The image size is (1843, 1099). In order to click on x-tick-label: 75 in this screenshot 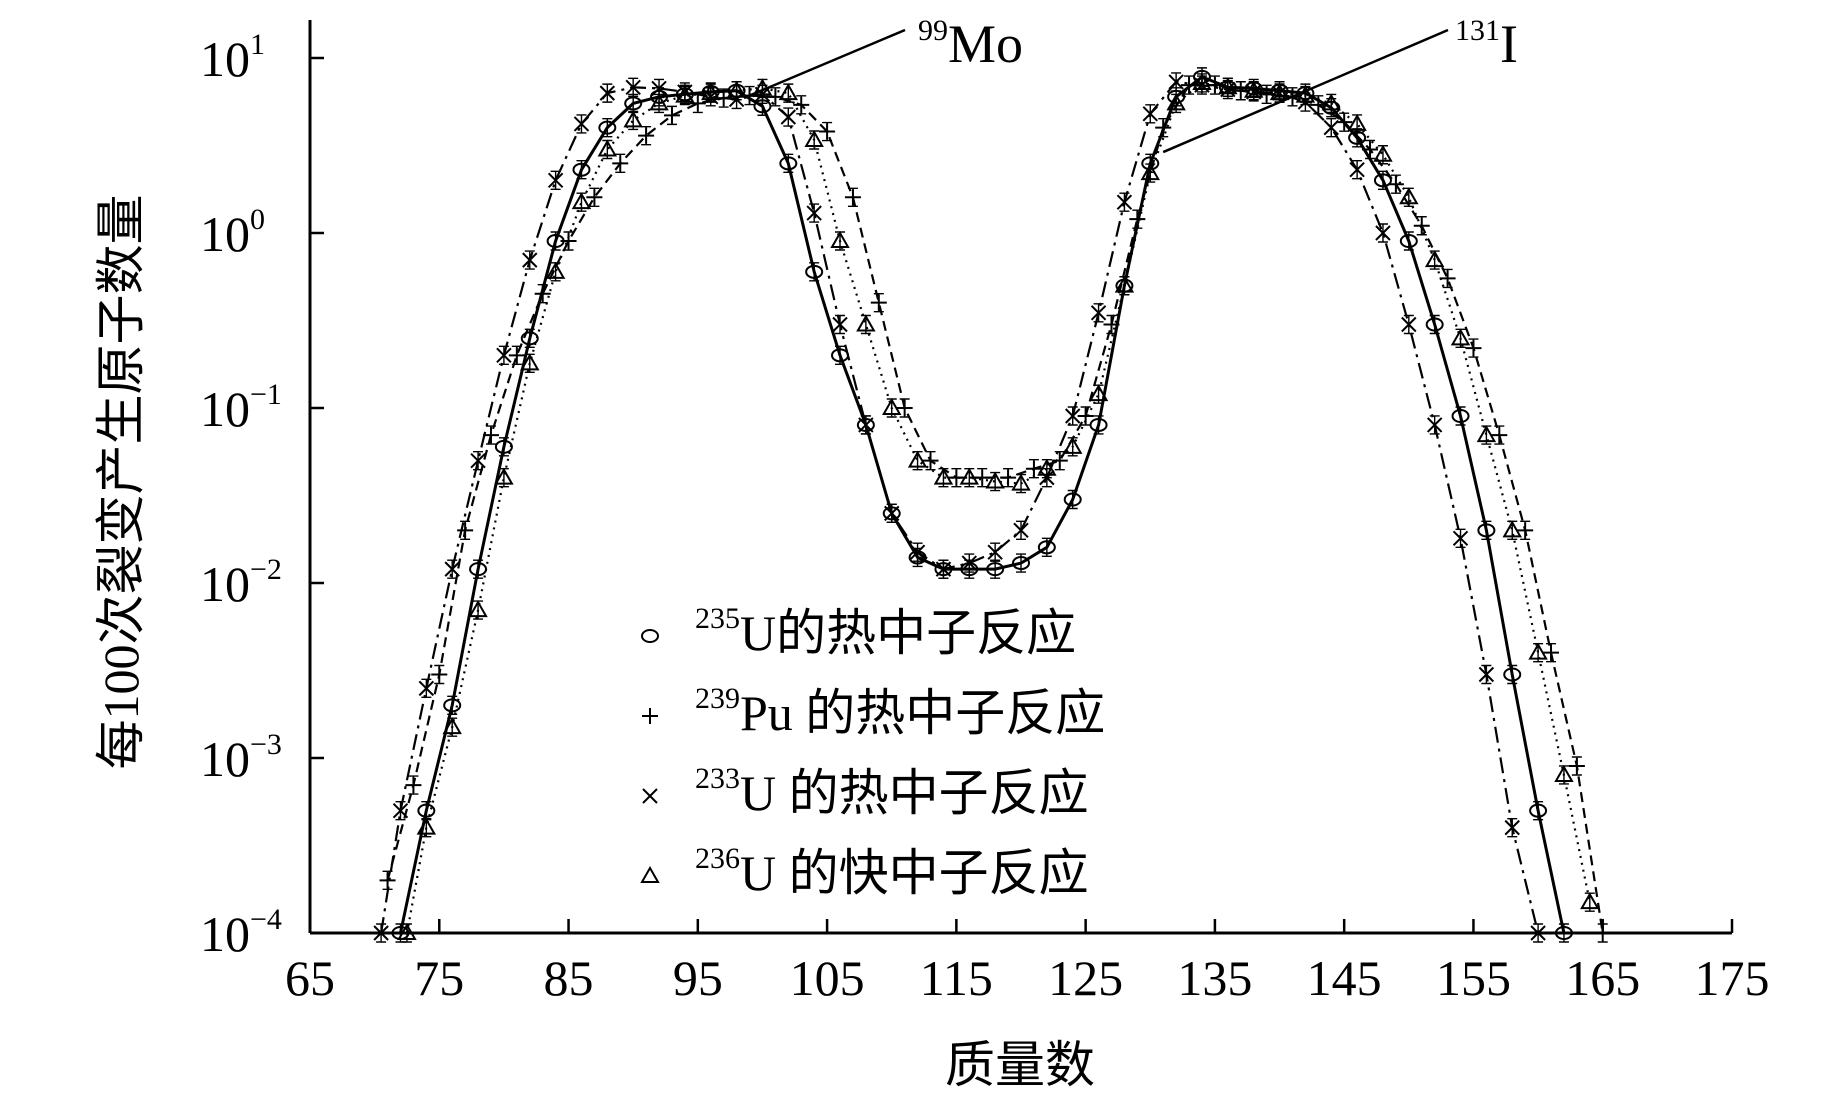, I will do `click(439, 978)`.